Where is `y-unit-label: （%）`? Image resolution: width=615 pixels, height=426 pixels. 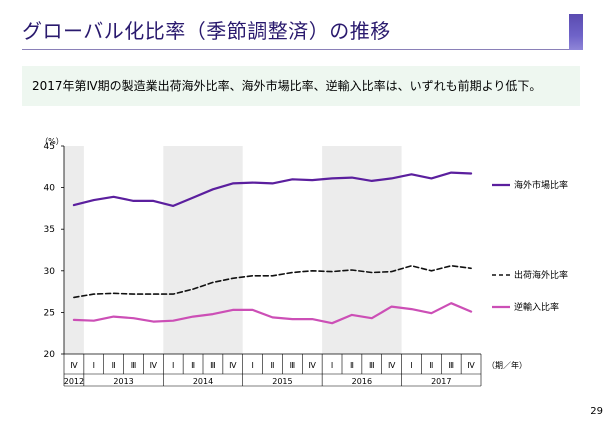
y-unit-label: （%） is located at coordinates (52, 141).